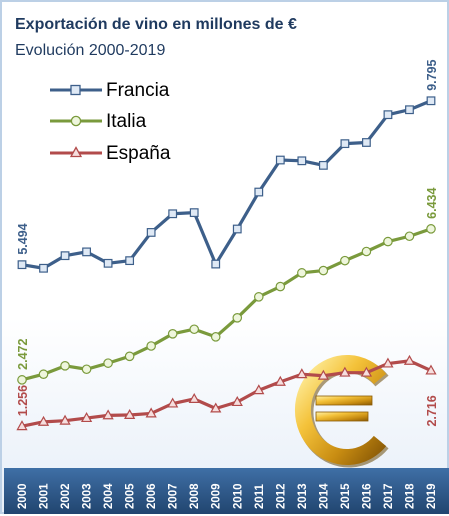  What do you see at coordinates (152, 496) in the screenshot?
I see `x-tick-label: 2006` at bounding box center [152, 496].